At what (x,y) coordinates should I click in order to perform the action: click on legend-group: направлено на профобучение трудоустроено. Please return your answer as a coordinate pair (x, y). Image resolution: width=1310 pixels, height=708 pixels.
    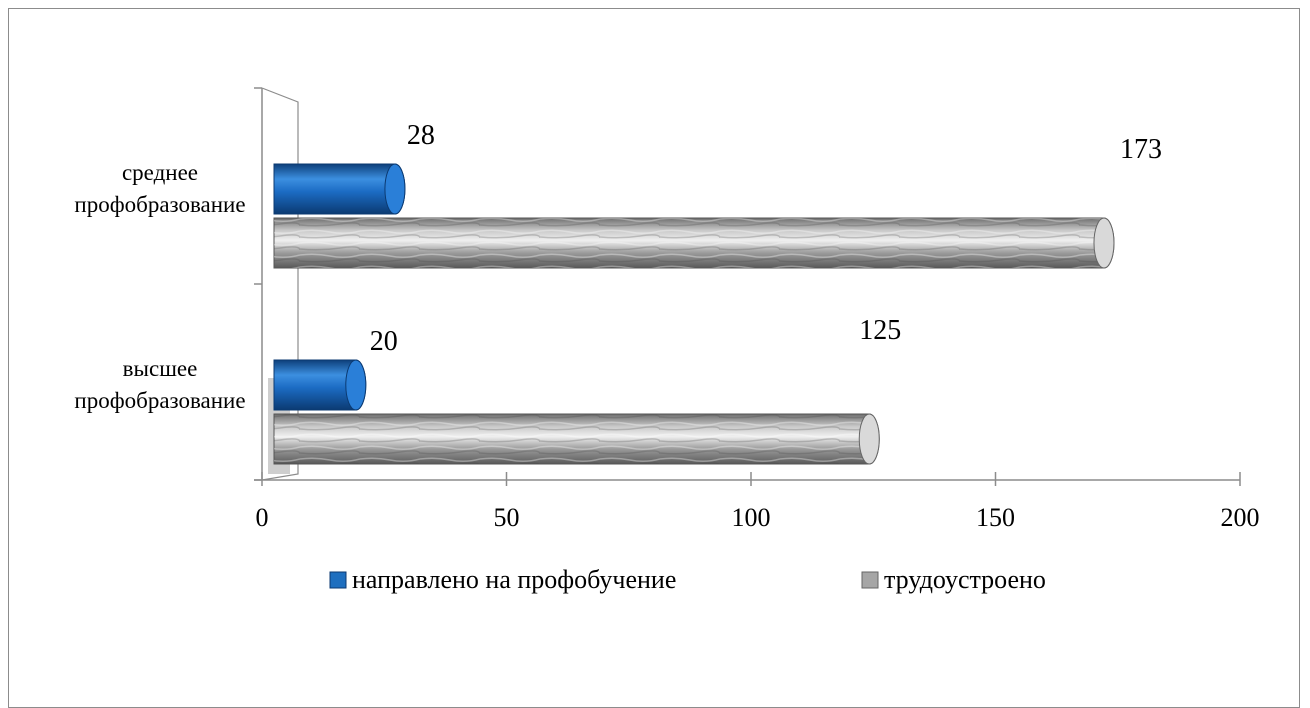
    Looking at the image, I should click on (687, 579).